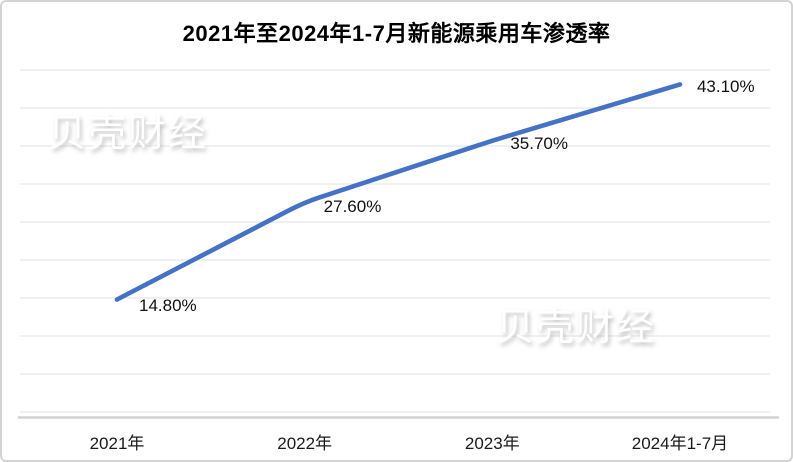 Image resolution: width=793 pixels, height=462 pixels. What do you see at coordinates (492, 443) in the screenshot?
I see `x-axis-label: 2023年` at bounding box center [492, 443].